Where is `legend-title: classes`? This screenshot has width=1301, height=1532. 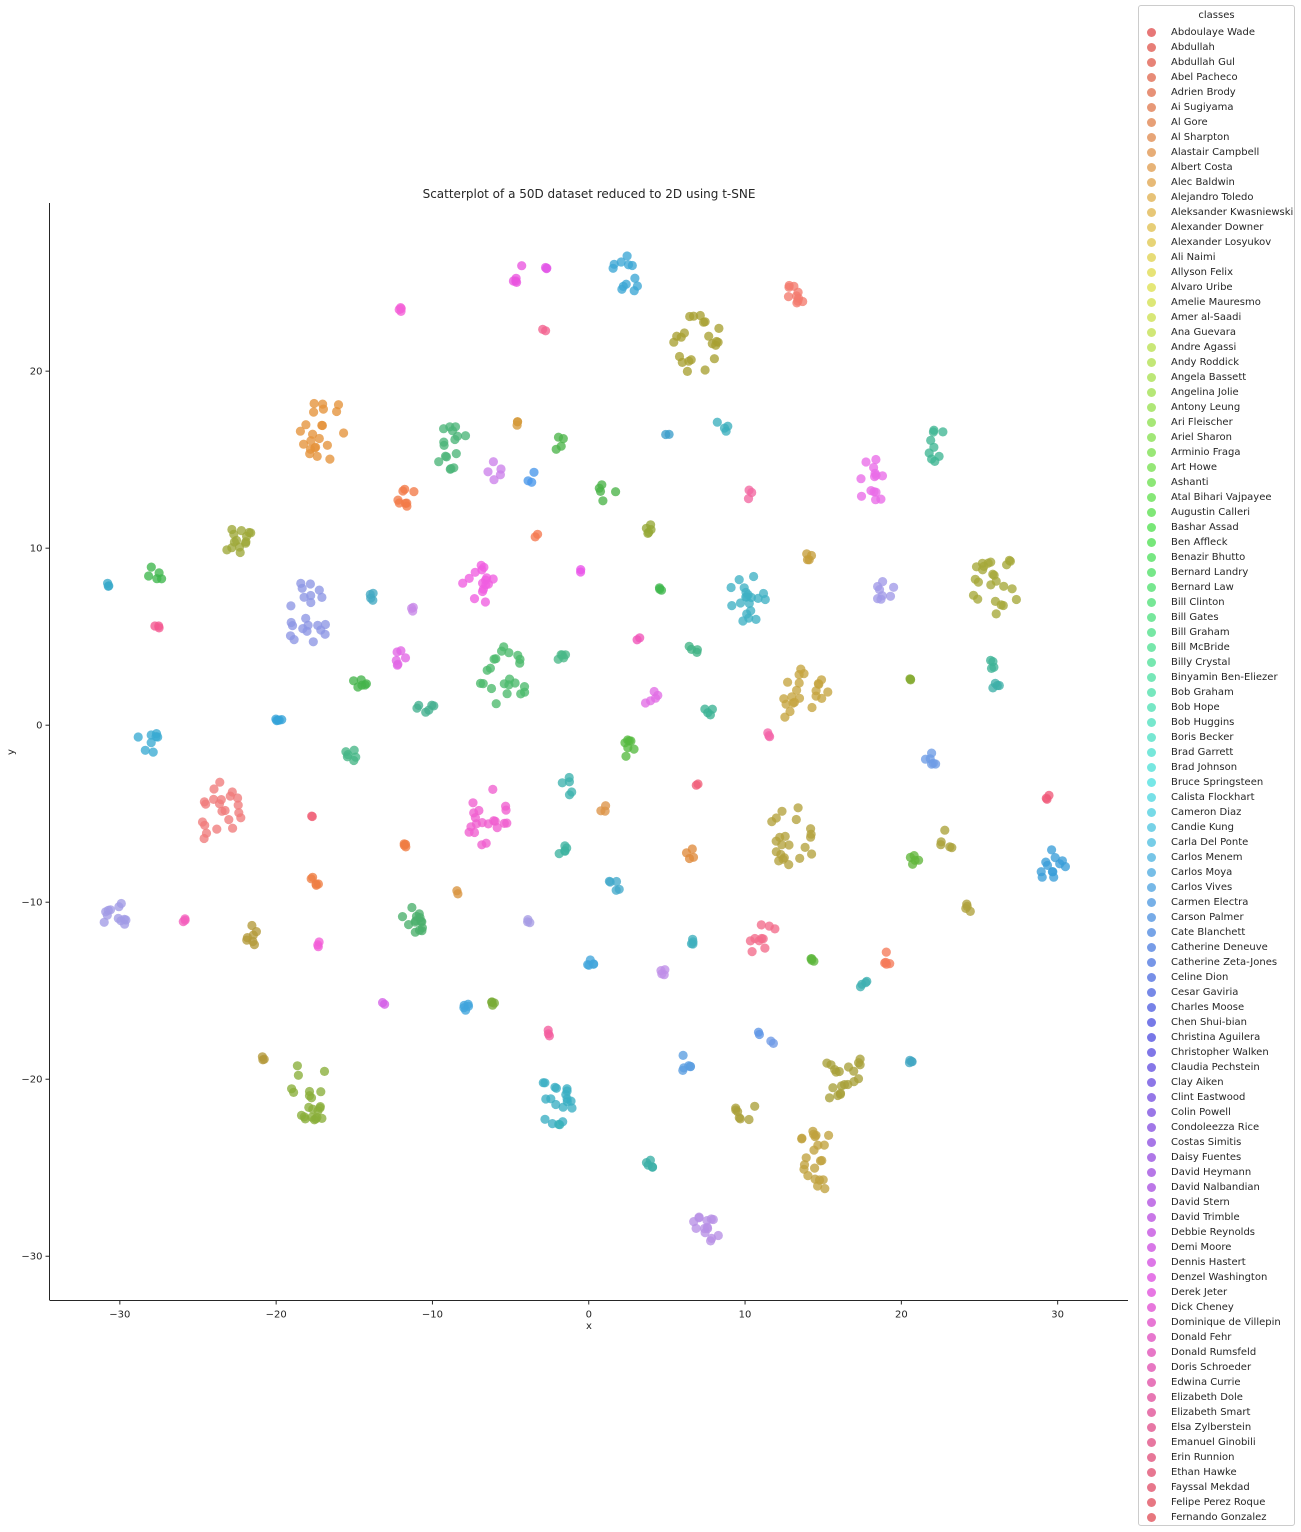
legend-title: classes is located at coordinates (1216, 15).